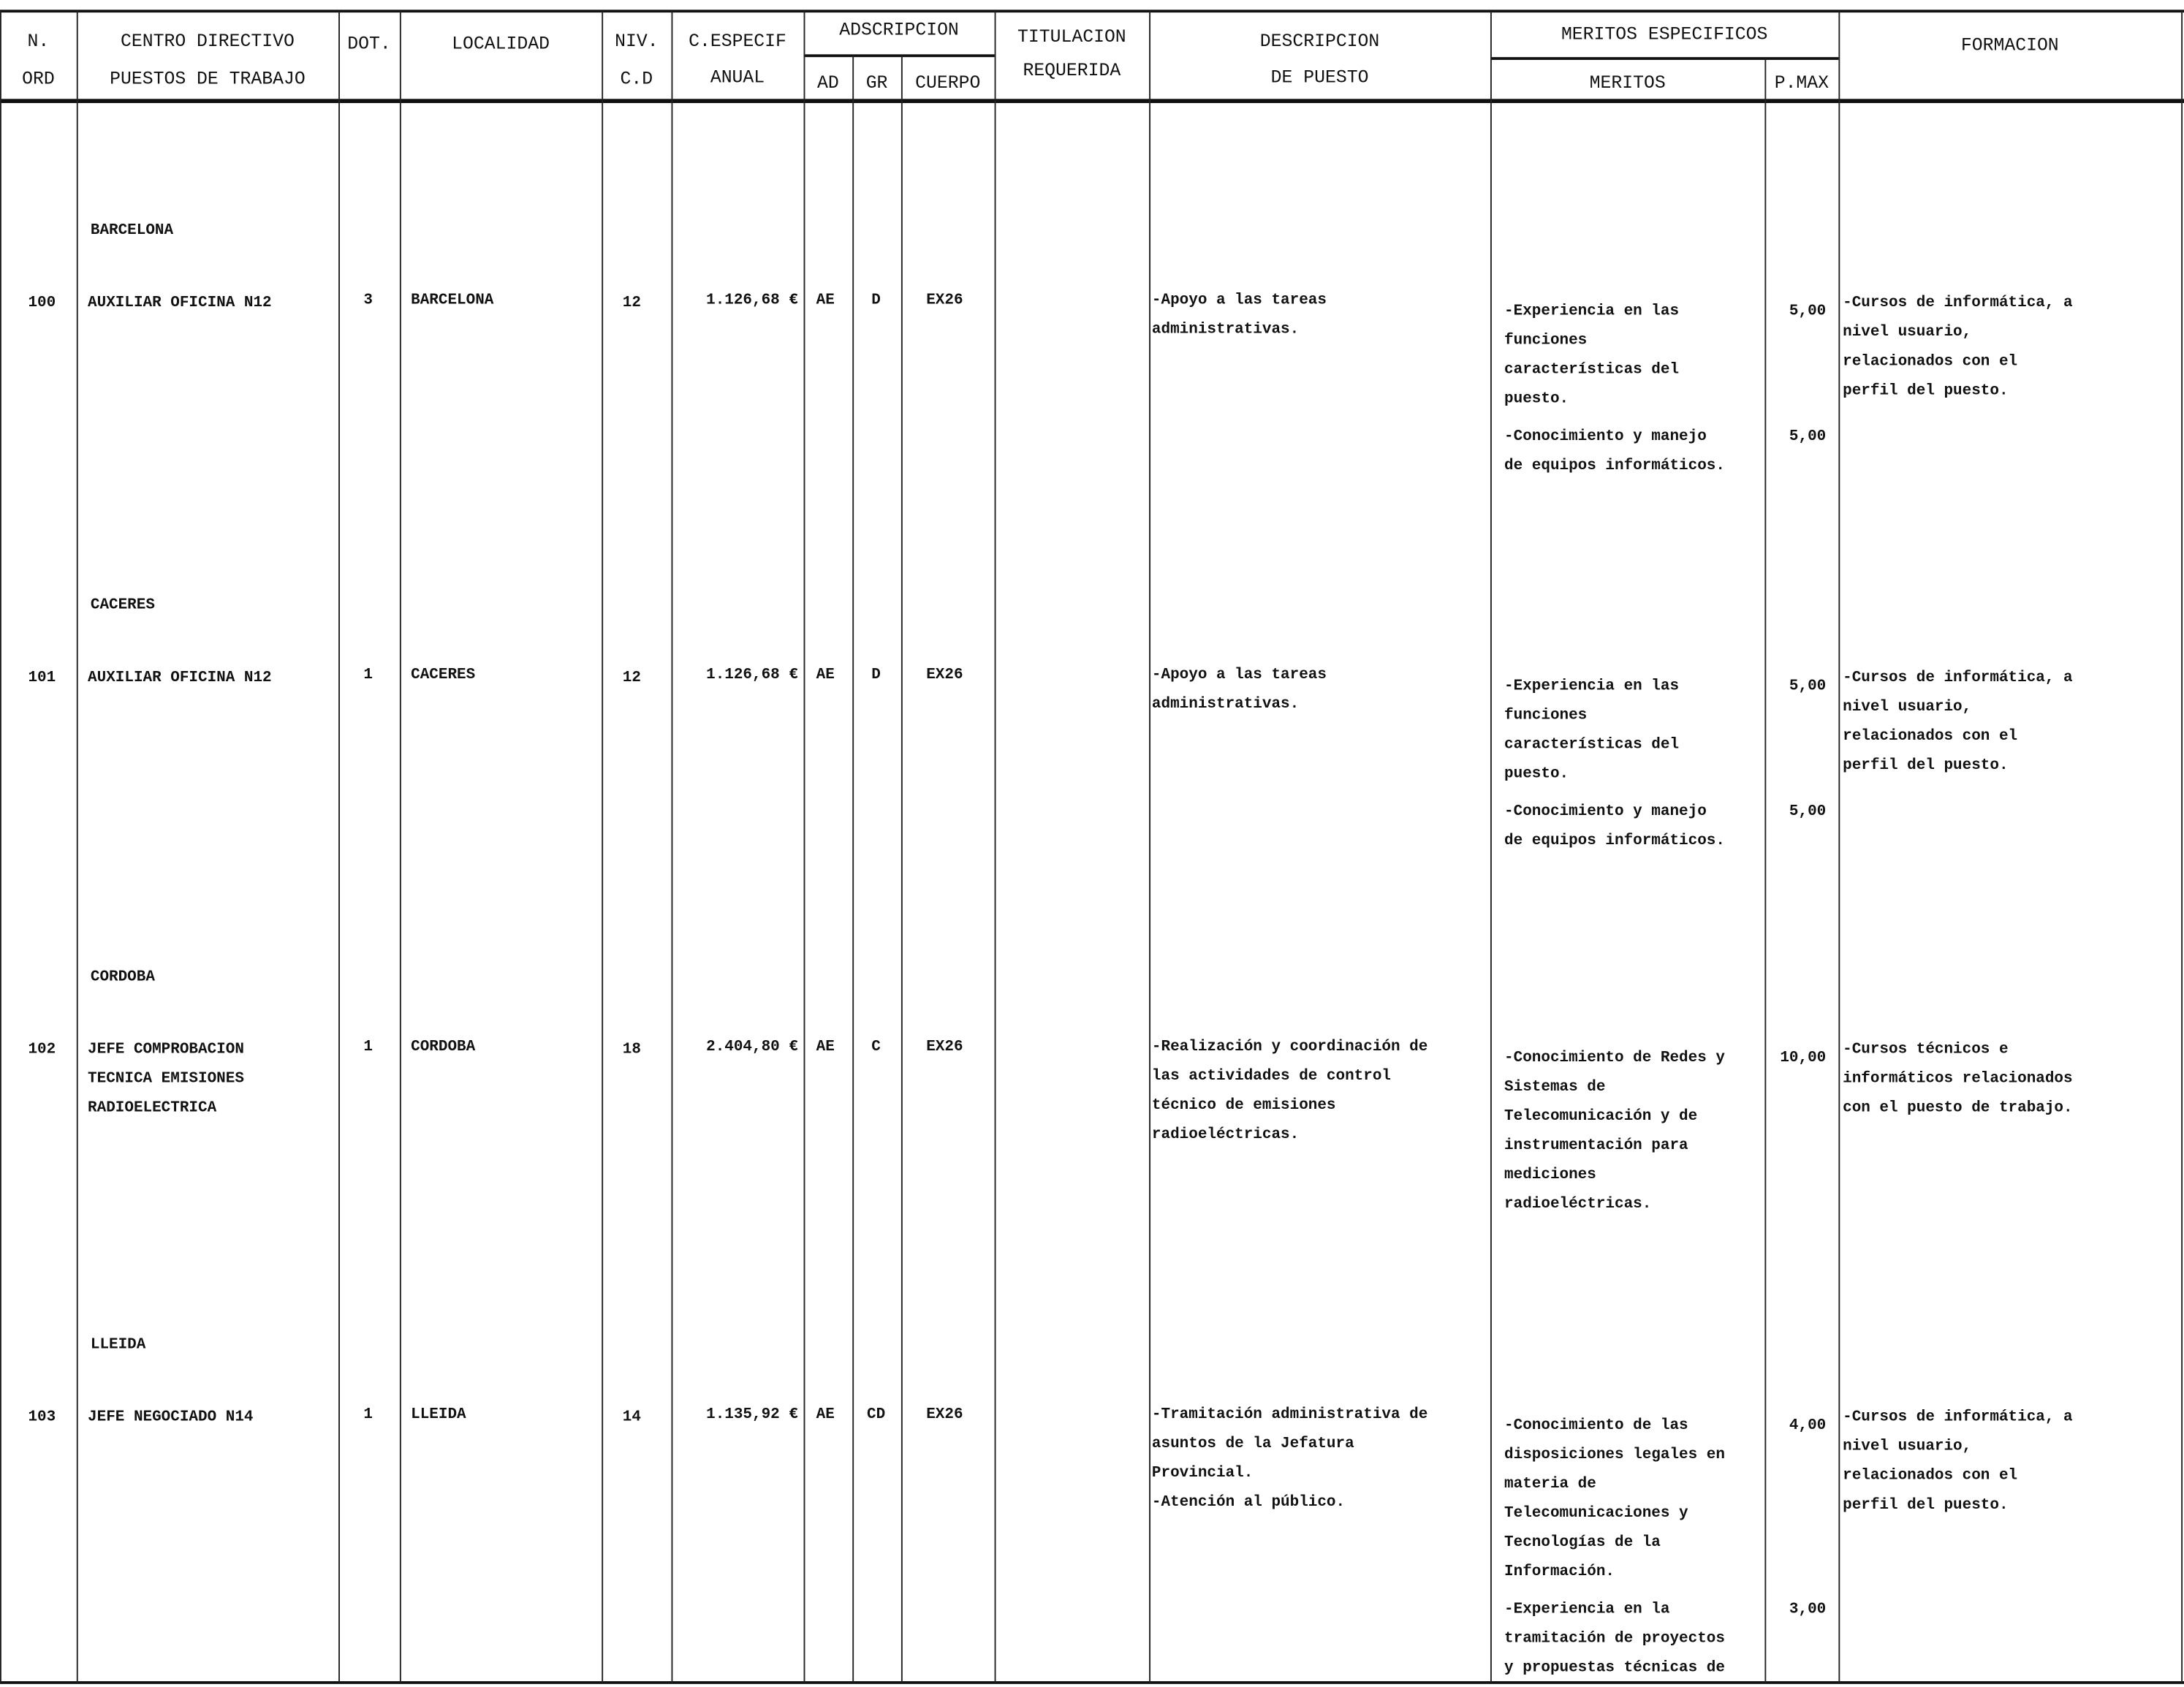 The height and width of the screenshot is (1687, 2184). What do you see at coordinates (1627, 83) in the screenshot?
I see `header-meritos: MERITOS` at bounding box center [1627, 83].